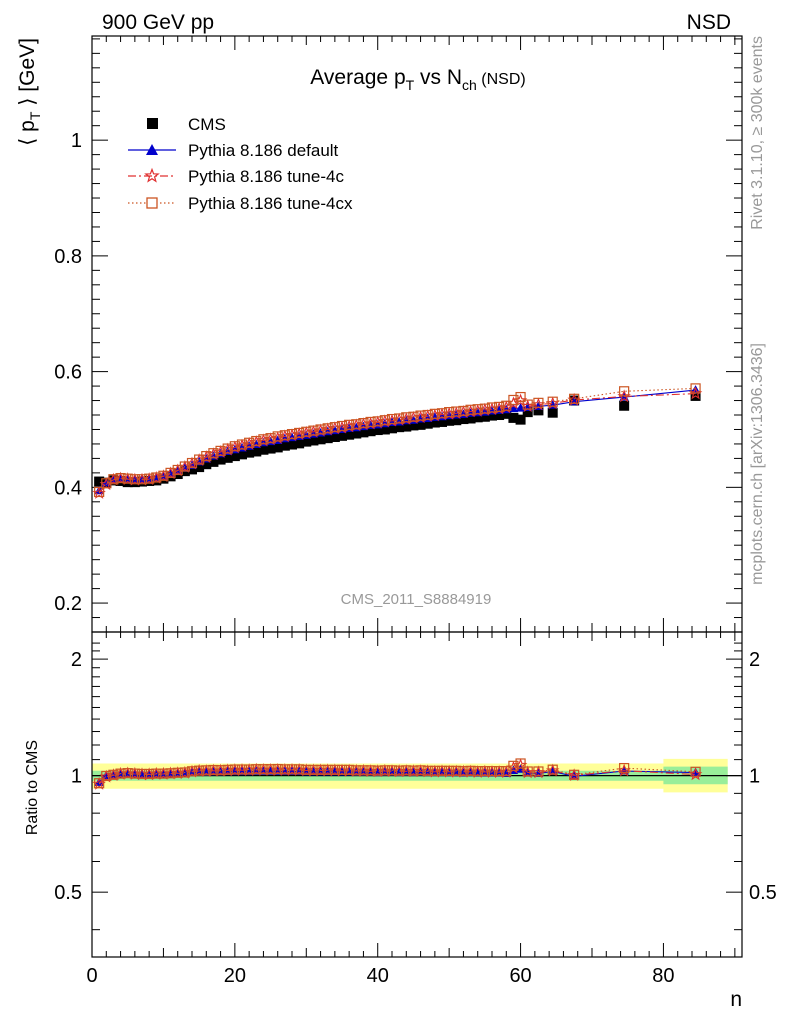 This screenshot has height=1024, width=786. I want to click on x-tick-label: 80, so click(663, 976).